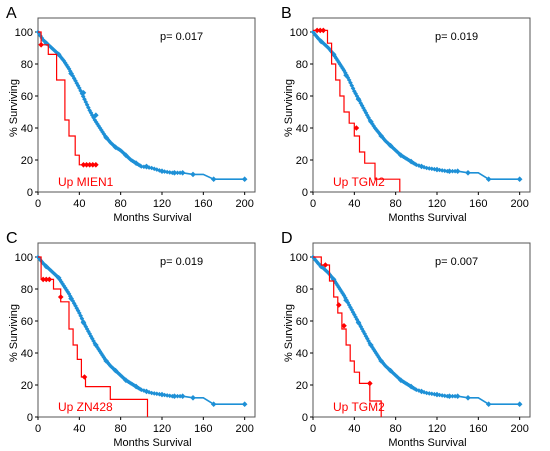 Image resolution: width=550 pixels, height=451 pixels. Describe the element at coordinates (302, 65) in the screenshot. I see `y-tick-label: 80` at that location.